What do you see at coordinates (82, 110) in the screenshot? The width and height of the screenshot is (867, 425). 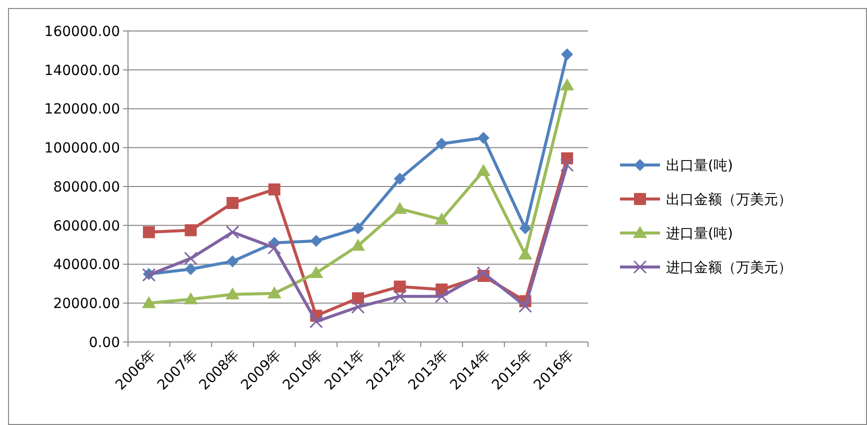 I see `y-tick-label: 120000.00` at bounding box center [82, 110].